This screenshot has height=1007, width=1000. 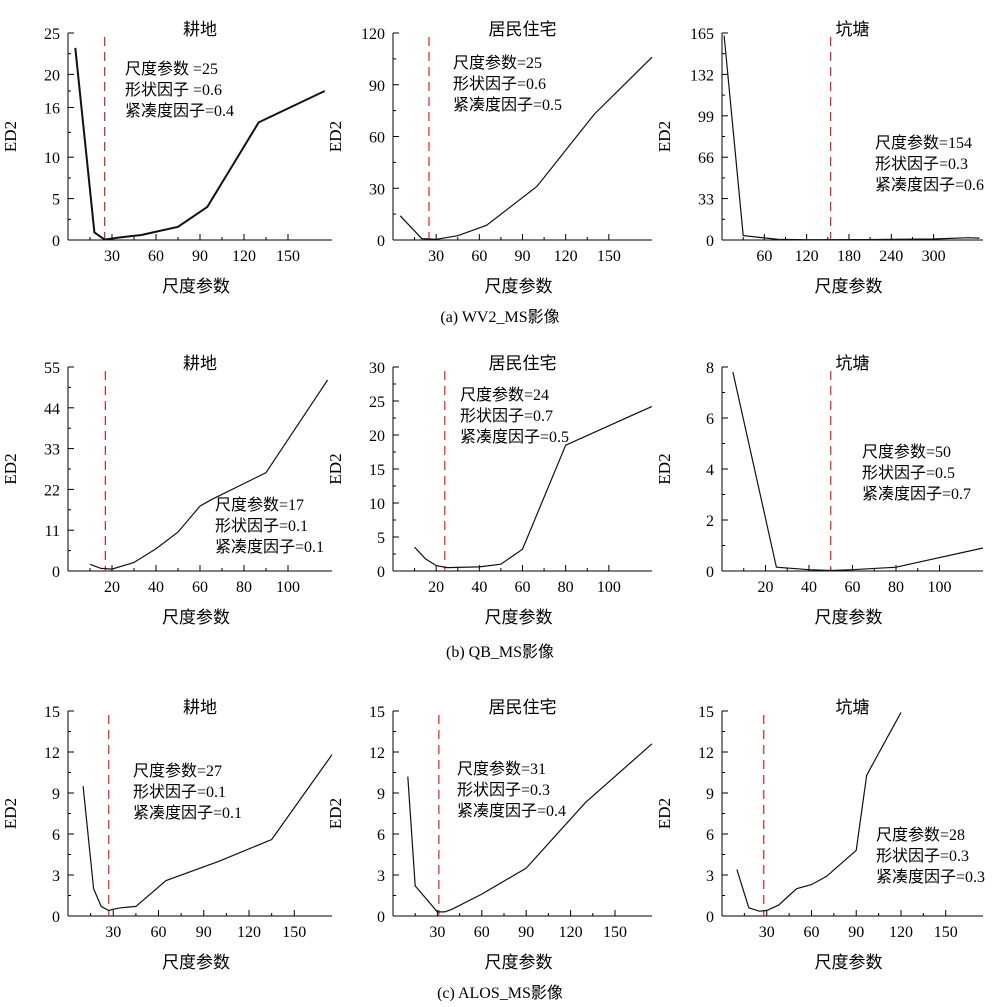 I want to click on x-tick-label: 240, so click(x=891, y=256).